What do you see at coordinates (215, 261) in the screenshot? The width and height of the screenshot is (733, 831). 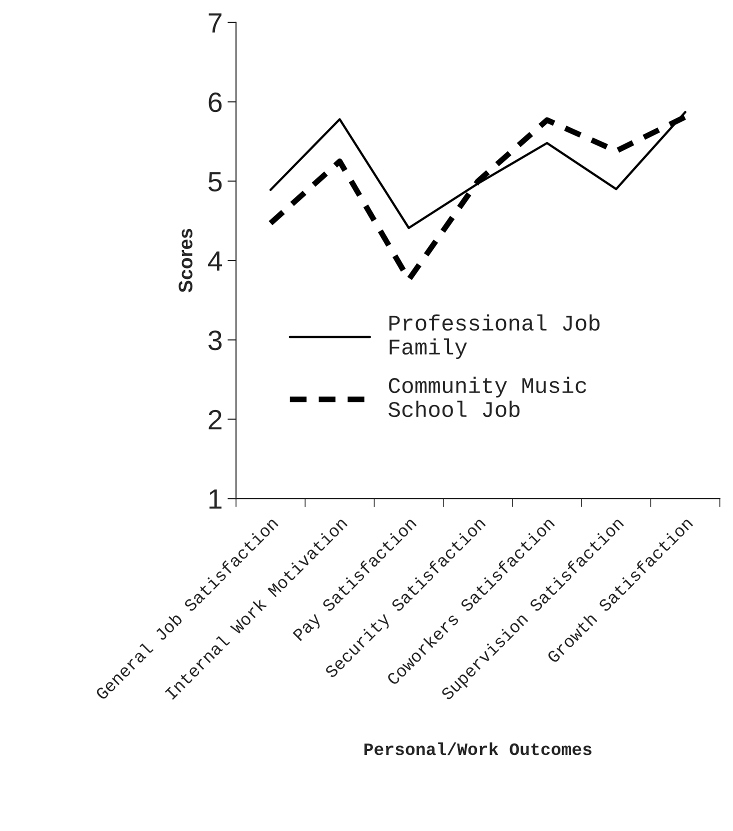 I see `y-tick-label: 4` at bounding box center [215, 261].